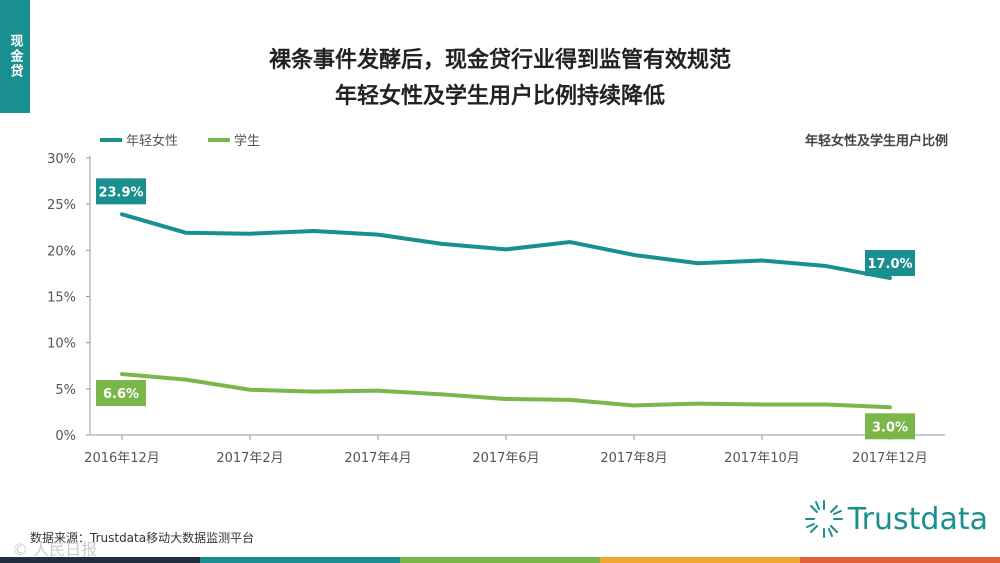 This screenshot has height=563, width=1000. Describe the element at coordinates (876, 141) in the screenshot. I see `chart-subtitle: 年轻女性及学生用户比例` at that location.